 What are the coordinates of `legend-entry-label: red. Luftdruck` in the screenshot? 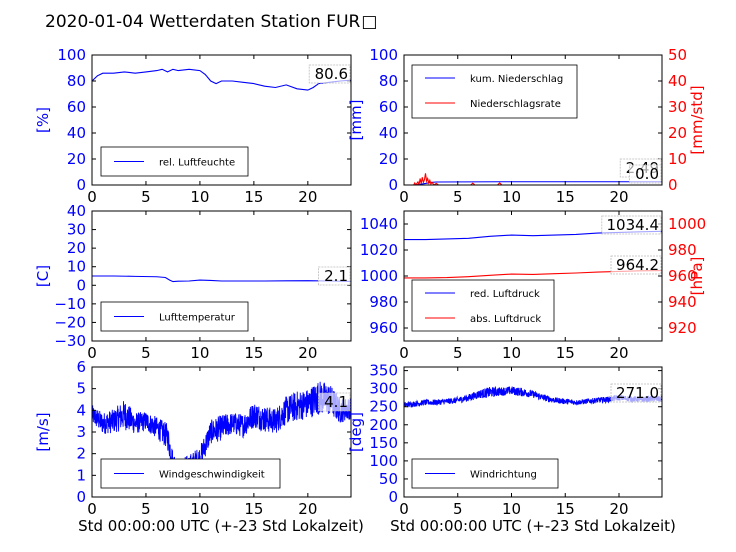 It's located at (505, 294).